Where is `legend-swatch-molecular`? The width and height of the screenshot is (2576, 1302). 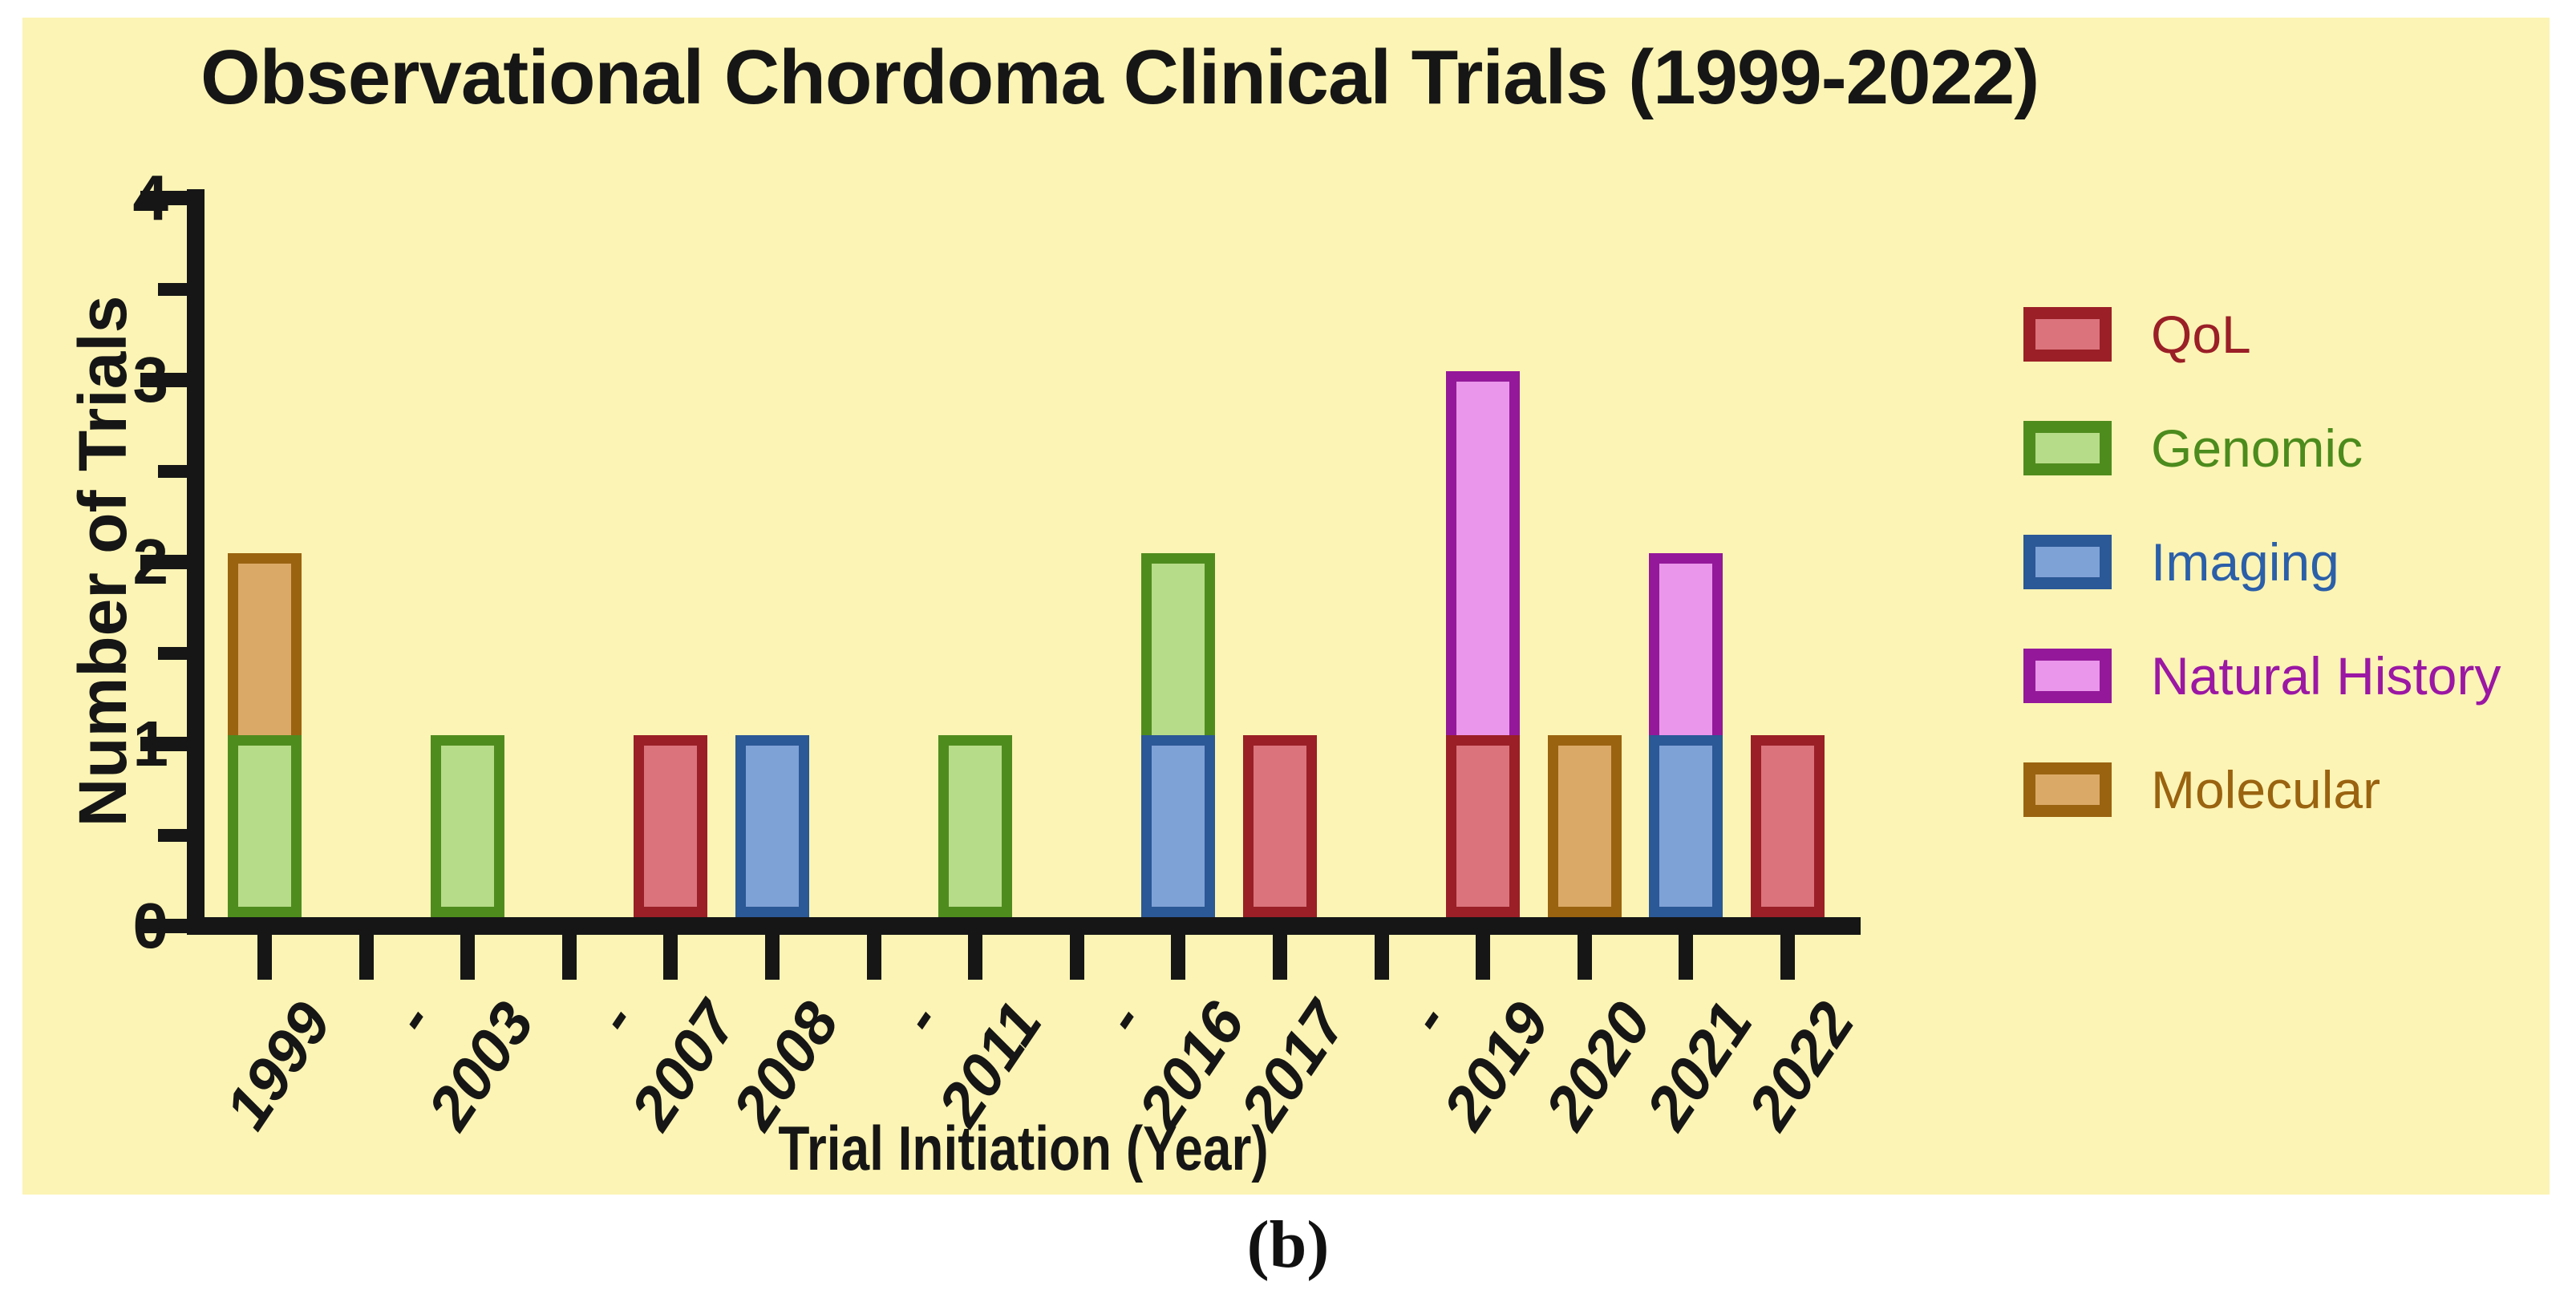 legend-swatch-molecular is located at coordinates (2067, 789).